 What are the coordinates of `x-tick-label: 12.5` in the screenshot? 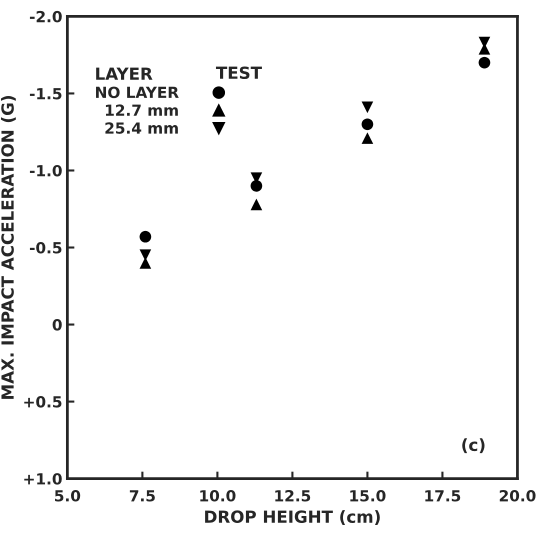 It's located at (292, 496).